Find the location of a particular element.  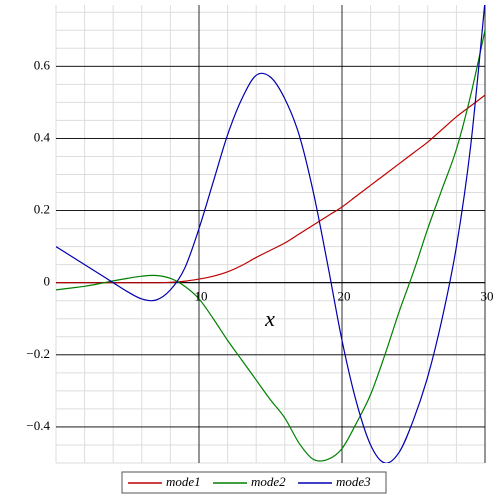

y-tick-label: 0.6 is located at coordinates (42, 64).